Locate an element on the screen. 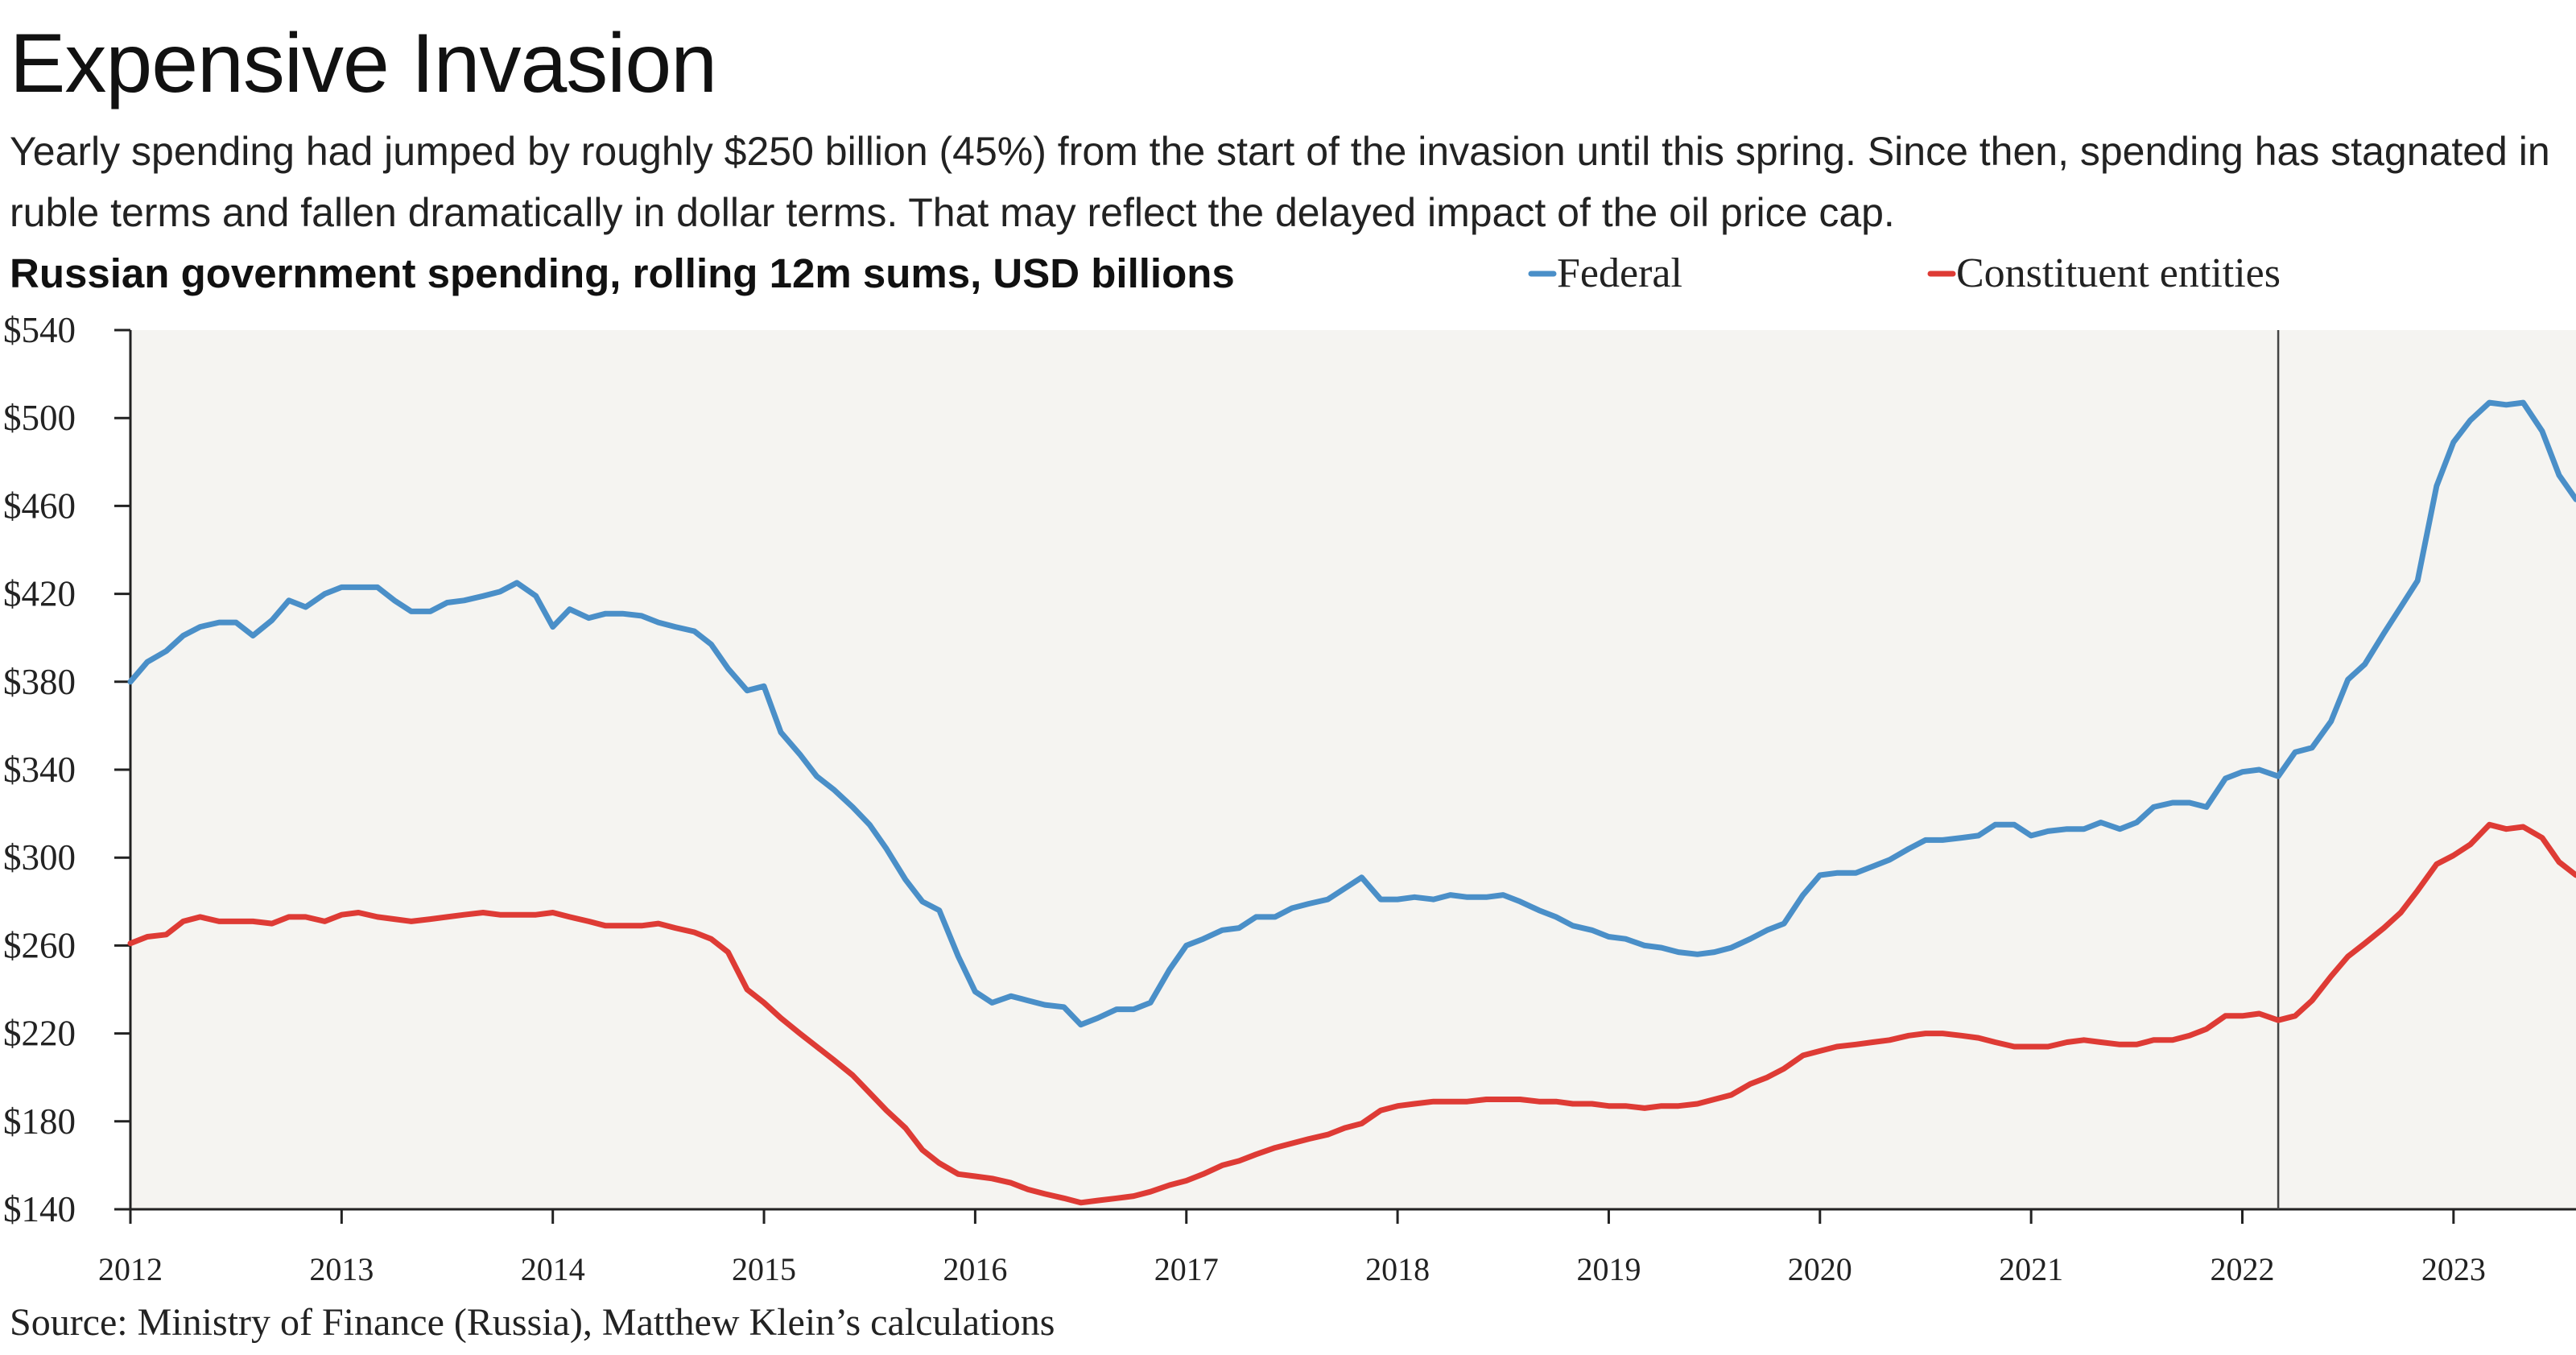 The image size is (2576, 1355). y-tick-label: $260 is located at coordinates (39, 945).